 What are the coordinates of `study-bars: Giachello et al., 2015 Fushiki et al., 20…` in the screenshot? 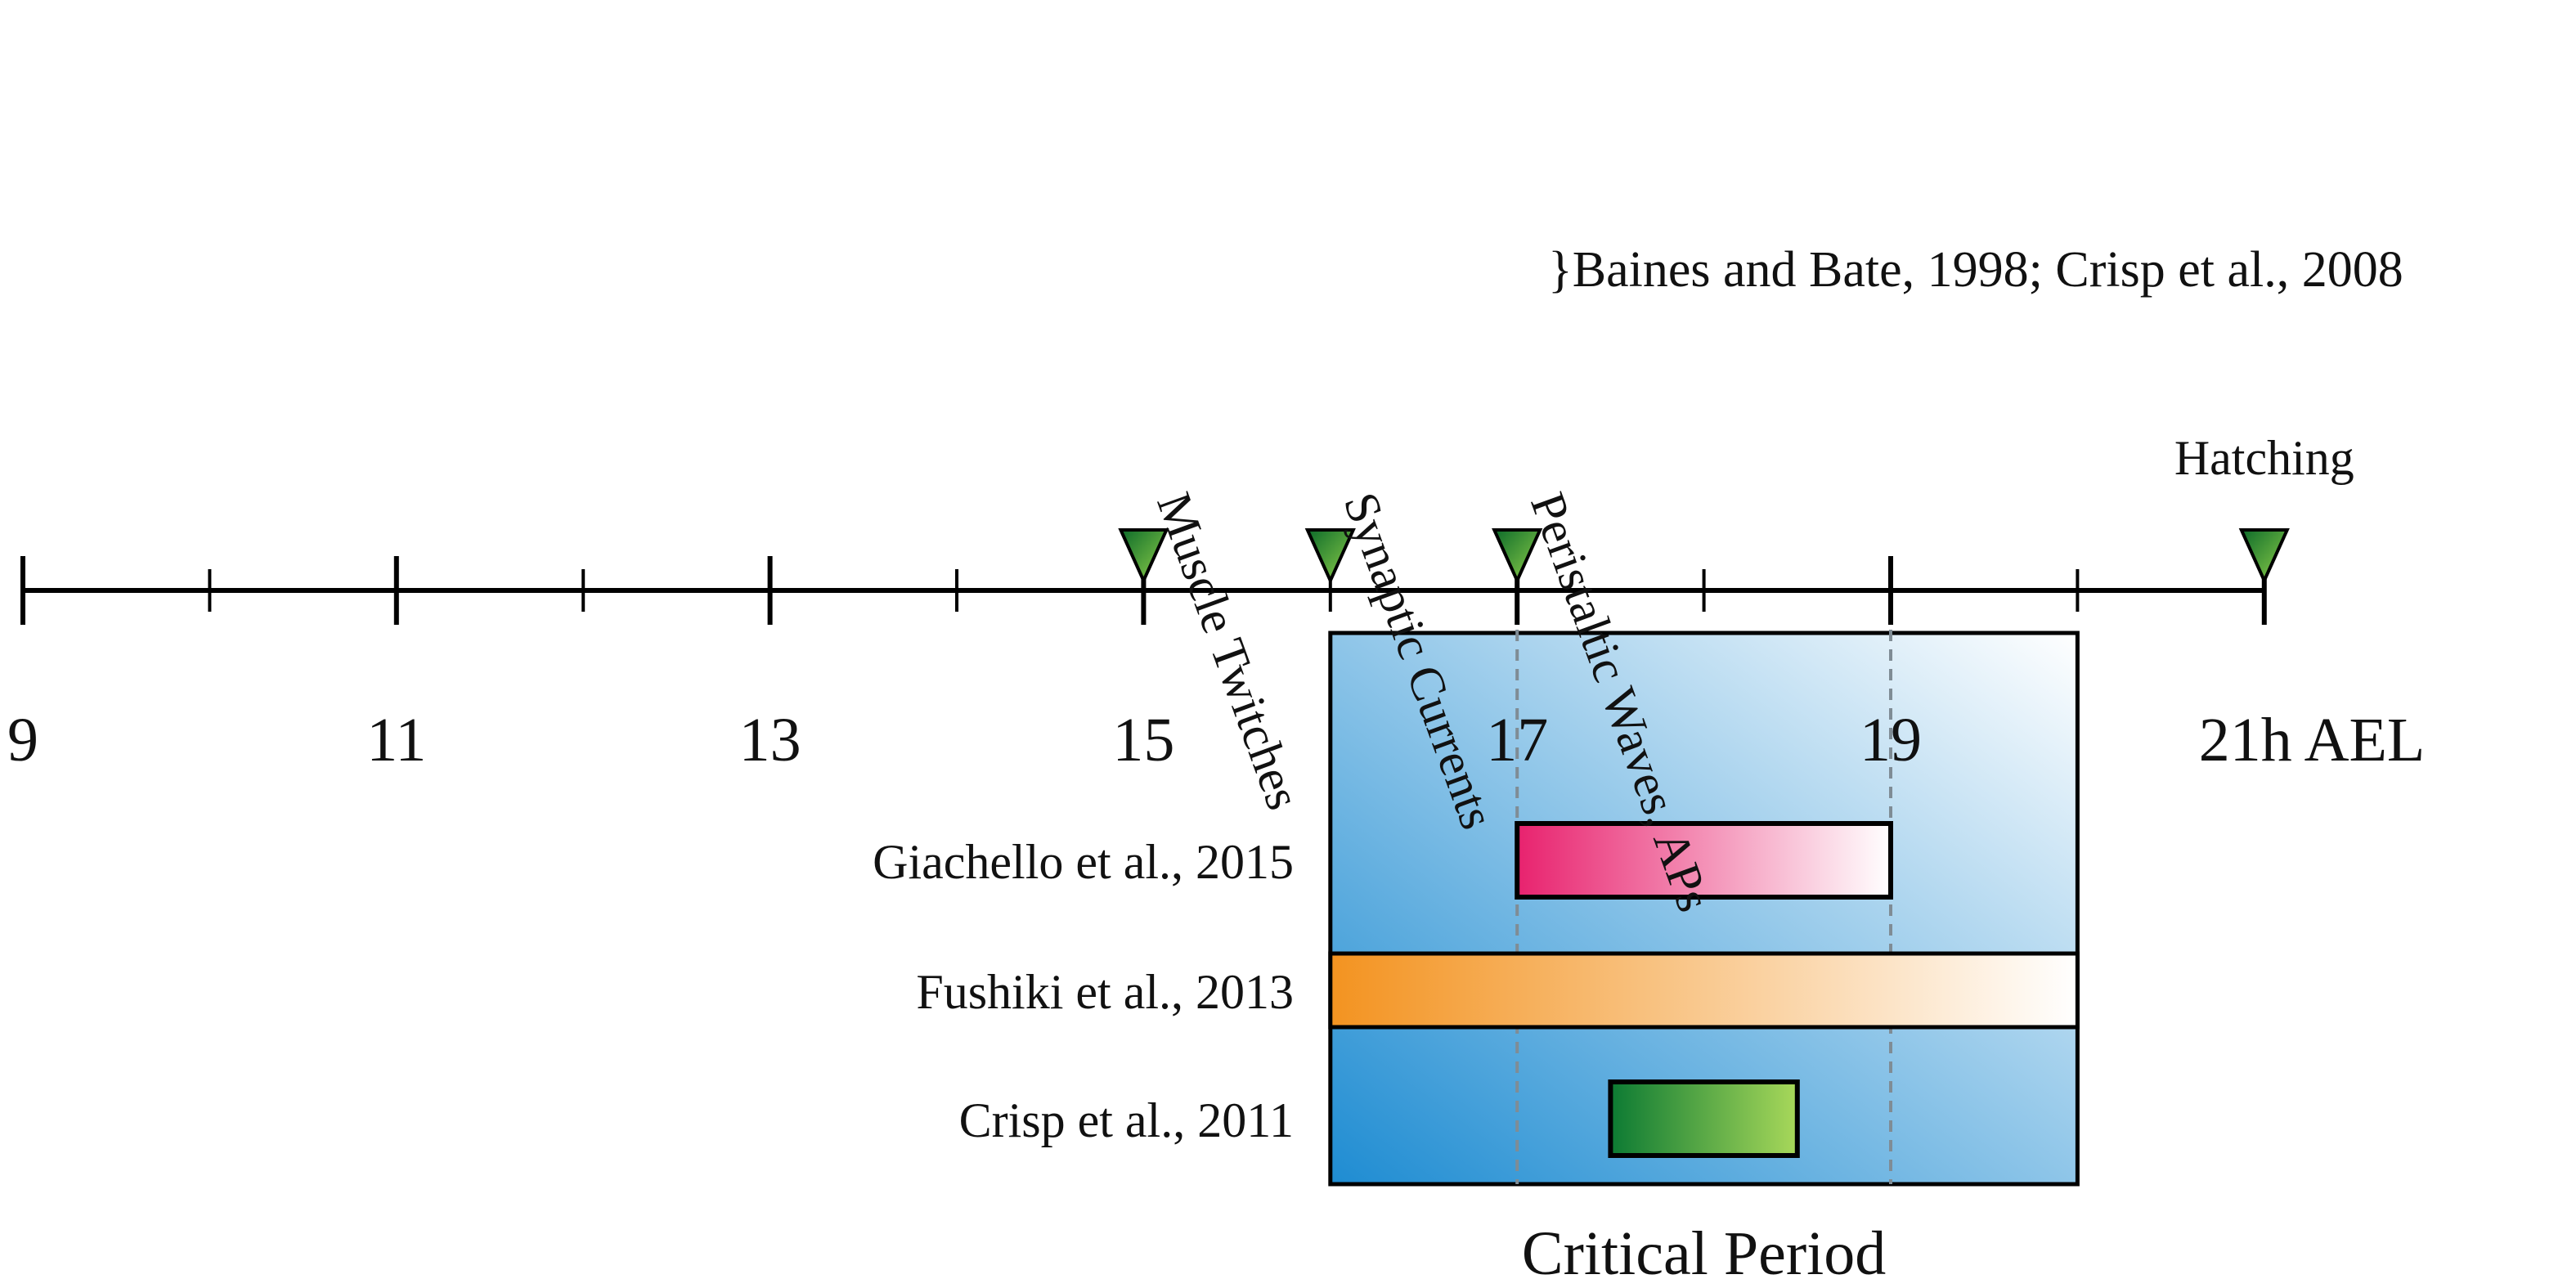 It's located at (1476, 989).